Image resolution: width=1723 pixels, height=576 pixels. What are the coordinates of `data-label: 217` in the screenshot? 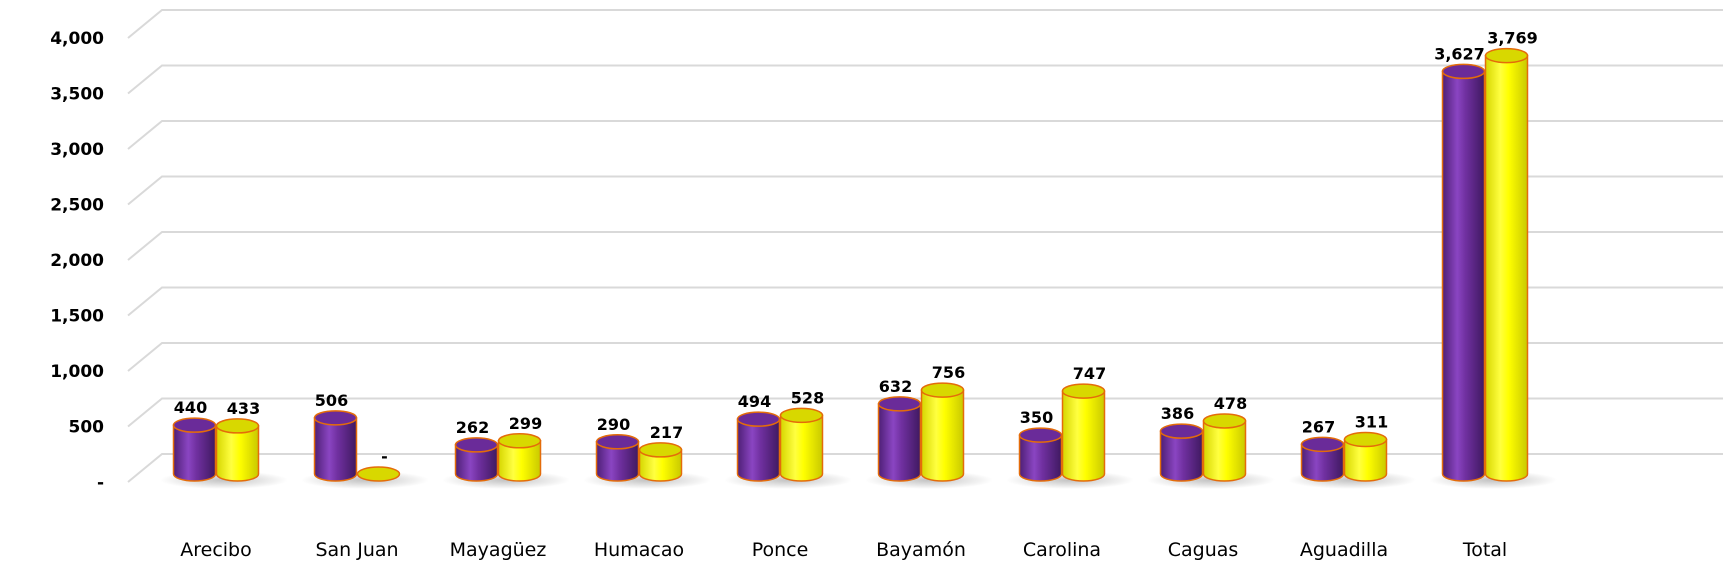 It's located at (666, 432).